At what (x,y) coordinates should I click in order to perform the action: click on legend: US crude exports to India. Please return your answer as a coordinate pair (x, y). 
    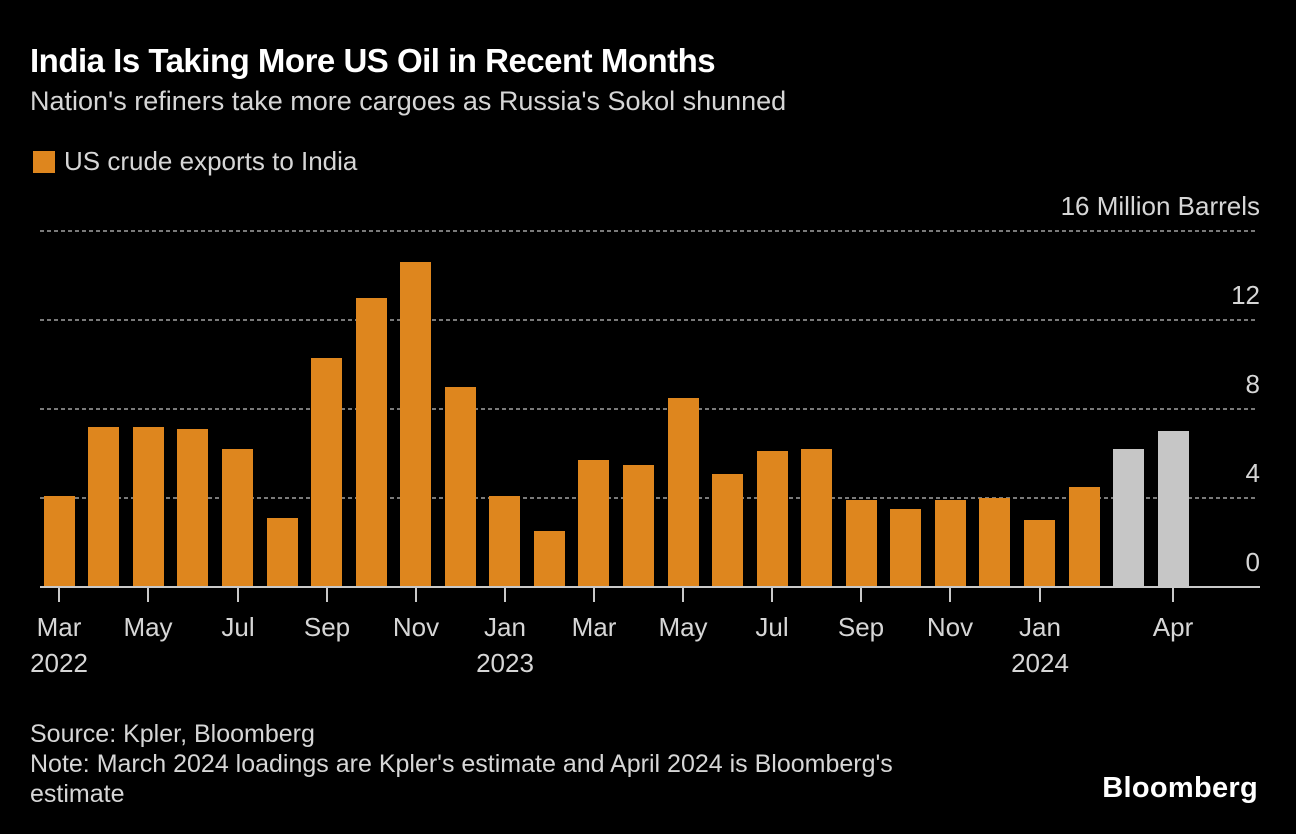
    Looking at the image, I should click on (195, 161).